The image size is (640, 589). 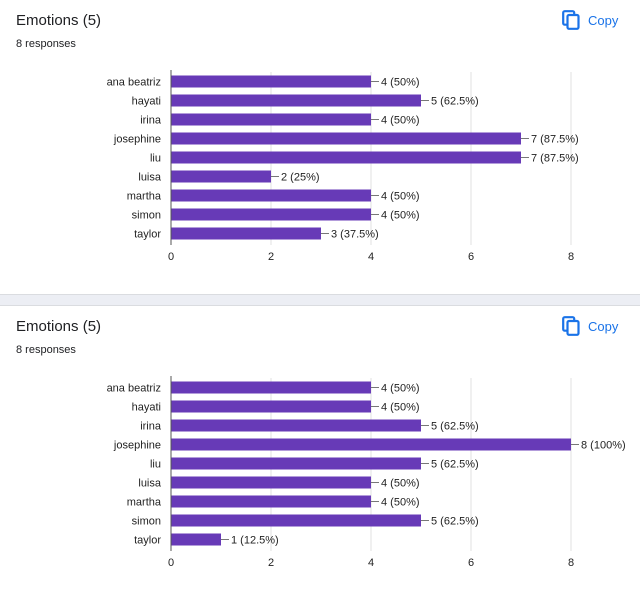 What do you see at coordinates (603, 446) in the screenshot?
I see `data-label: 8 (100%)` at bounding box center [603, 446].